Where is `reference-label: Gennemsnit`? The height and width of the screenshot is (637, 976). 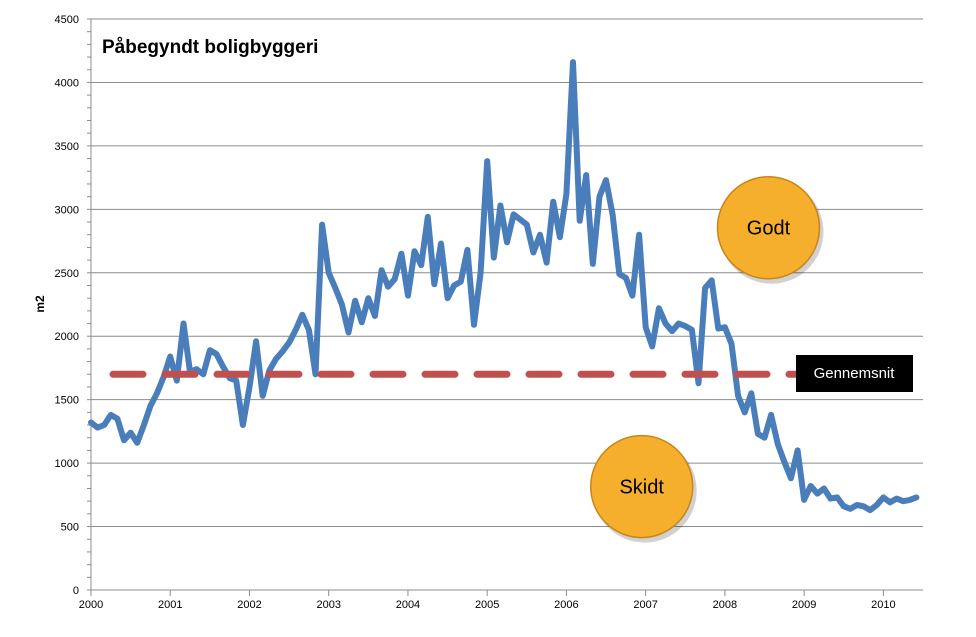 reference-label: Gennemsnit is located at coordinates (855, 373).